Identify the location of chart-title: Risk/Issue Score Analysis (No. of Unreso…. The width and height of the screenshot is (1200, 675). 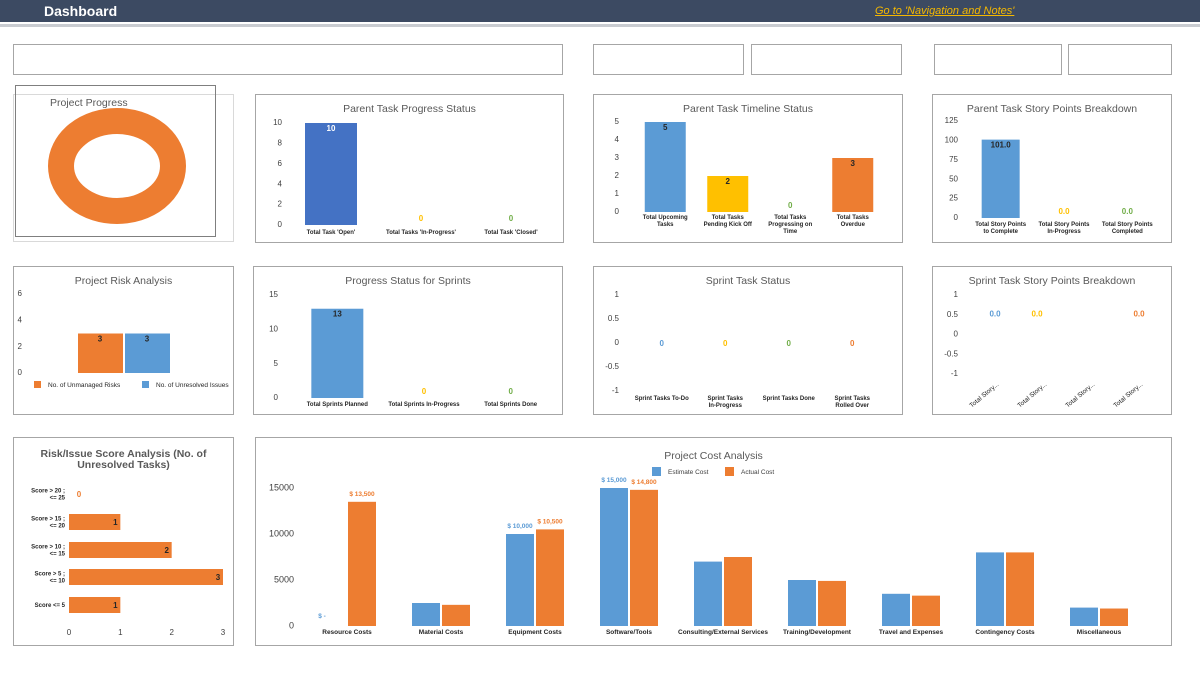
(123, 460).